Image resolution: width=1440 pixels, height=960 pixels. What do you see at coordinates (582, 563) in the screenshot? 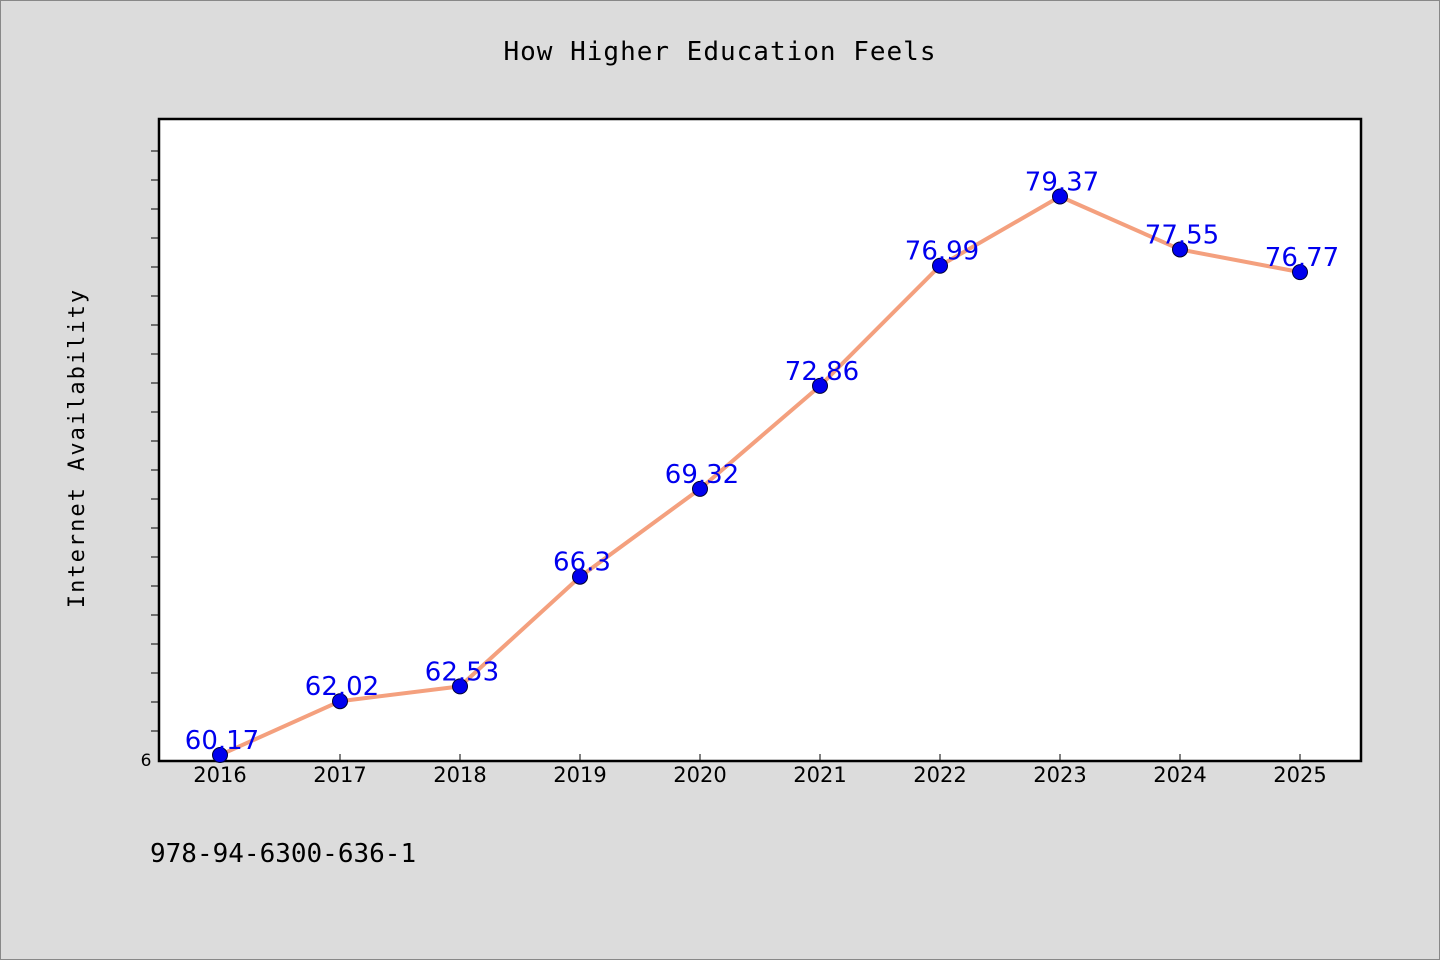
I see `data-label: 66.3` at bounding box center [582, 563].